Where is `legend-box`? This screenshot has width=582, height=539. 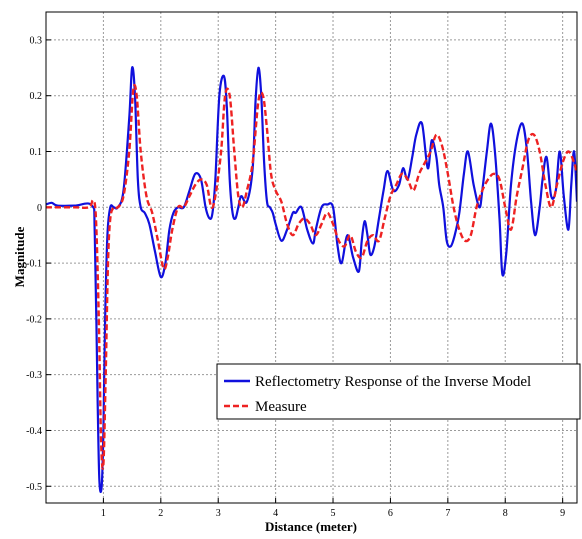
legend-box is located at coordinates (398, 391).